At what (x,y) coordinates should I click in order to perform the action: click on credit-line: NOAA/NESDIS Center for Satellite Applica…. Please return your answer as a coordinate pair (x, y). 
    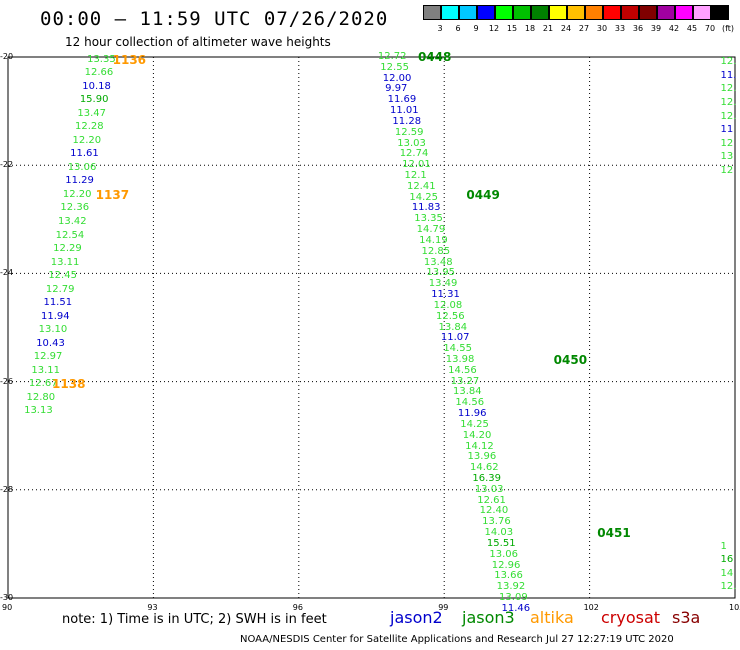
    Looking at the image, I should click on (457, 639).